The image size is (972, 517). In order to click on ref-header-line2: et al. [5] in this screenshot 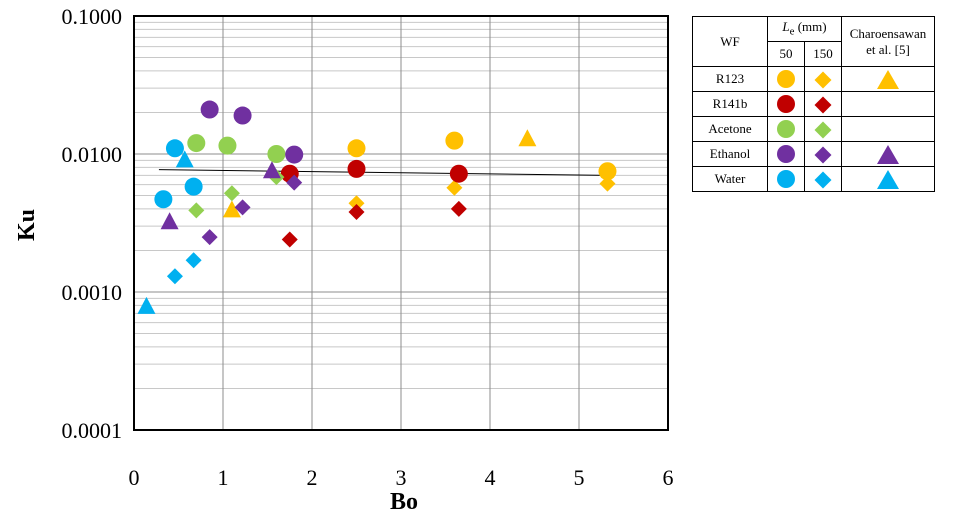, I will do `click(888, 49)`.